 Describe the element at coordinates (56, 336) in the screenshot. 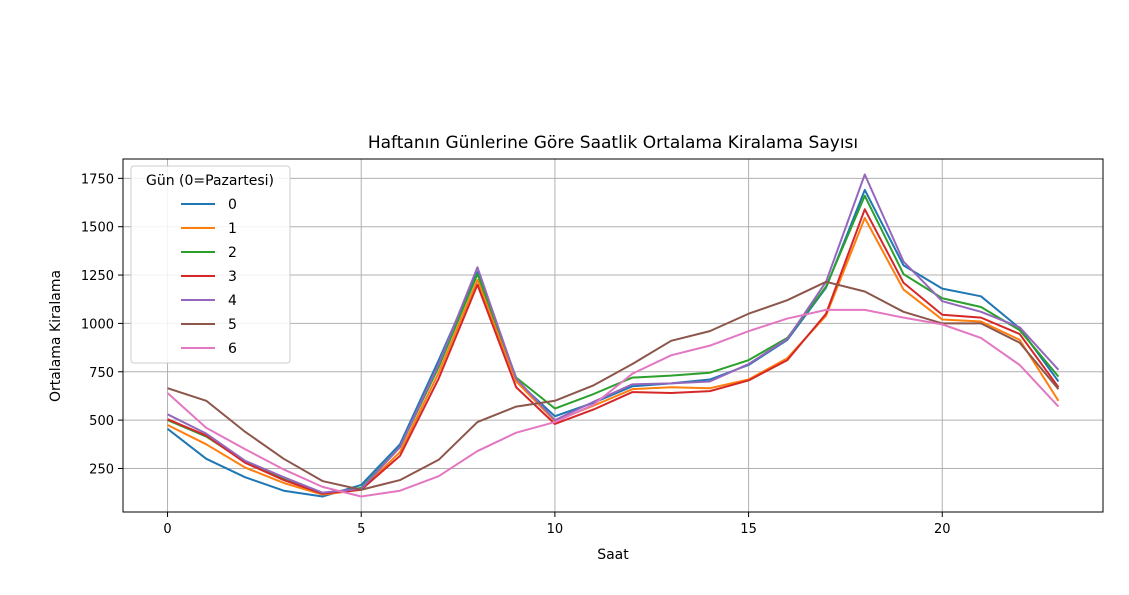

I see `y-axis-label: Ortalama Kiralama` at that location.